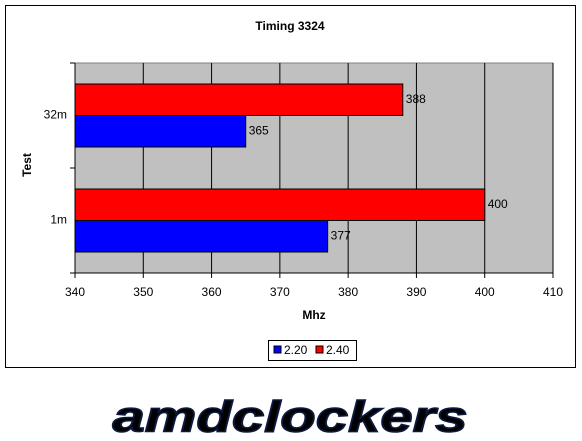  What do you see at coordinates (143, 292) in the screenshot?
I see `x-tick-label: 350` at bounding box center [143, 292].